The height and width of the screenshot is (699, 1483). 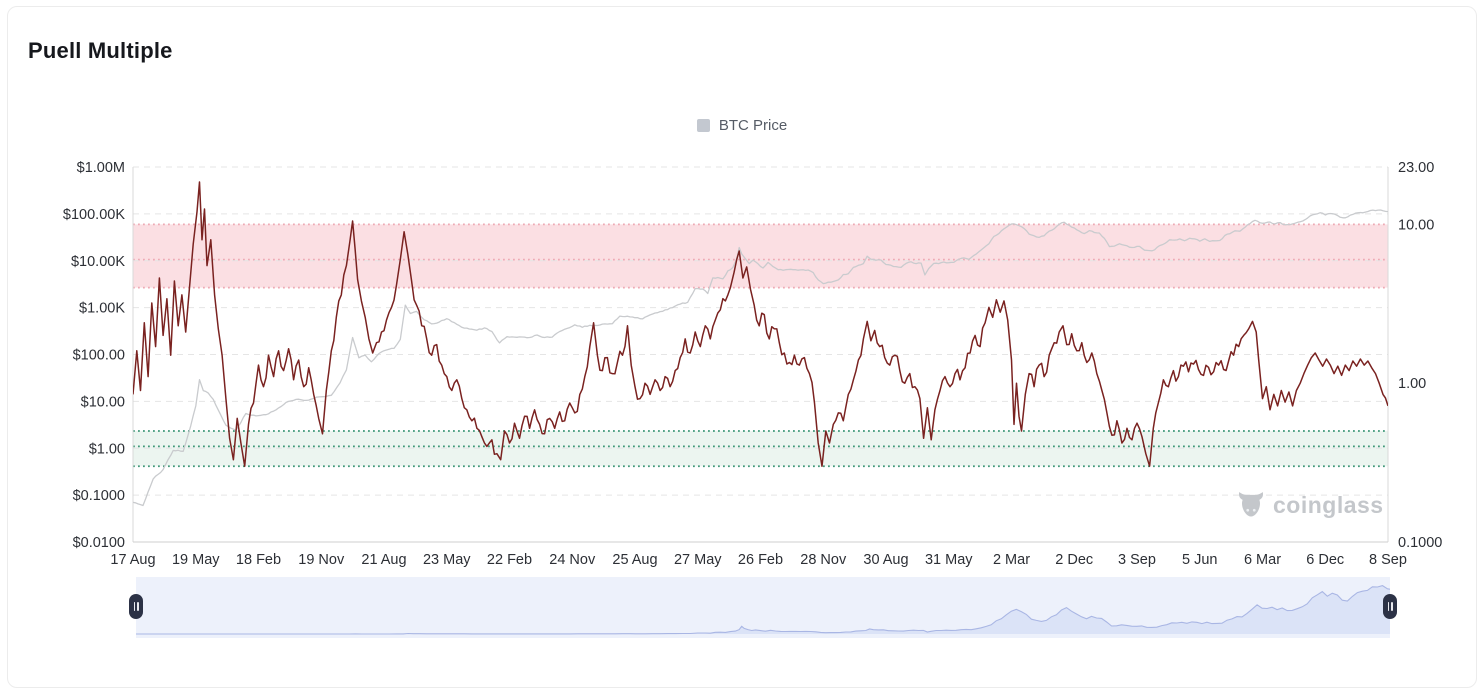 I want to click on left-axis-tick-label: $0.1000, so click(x=99, y=496).